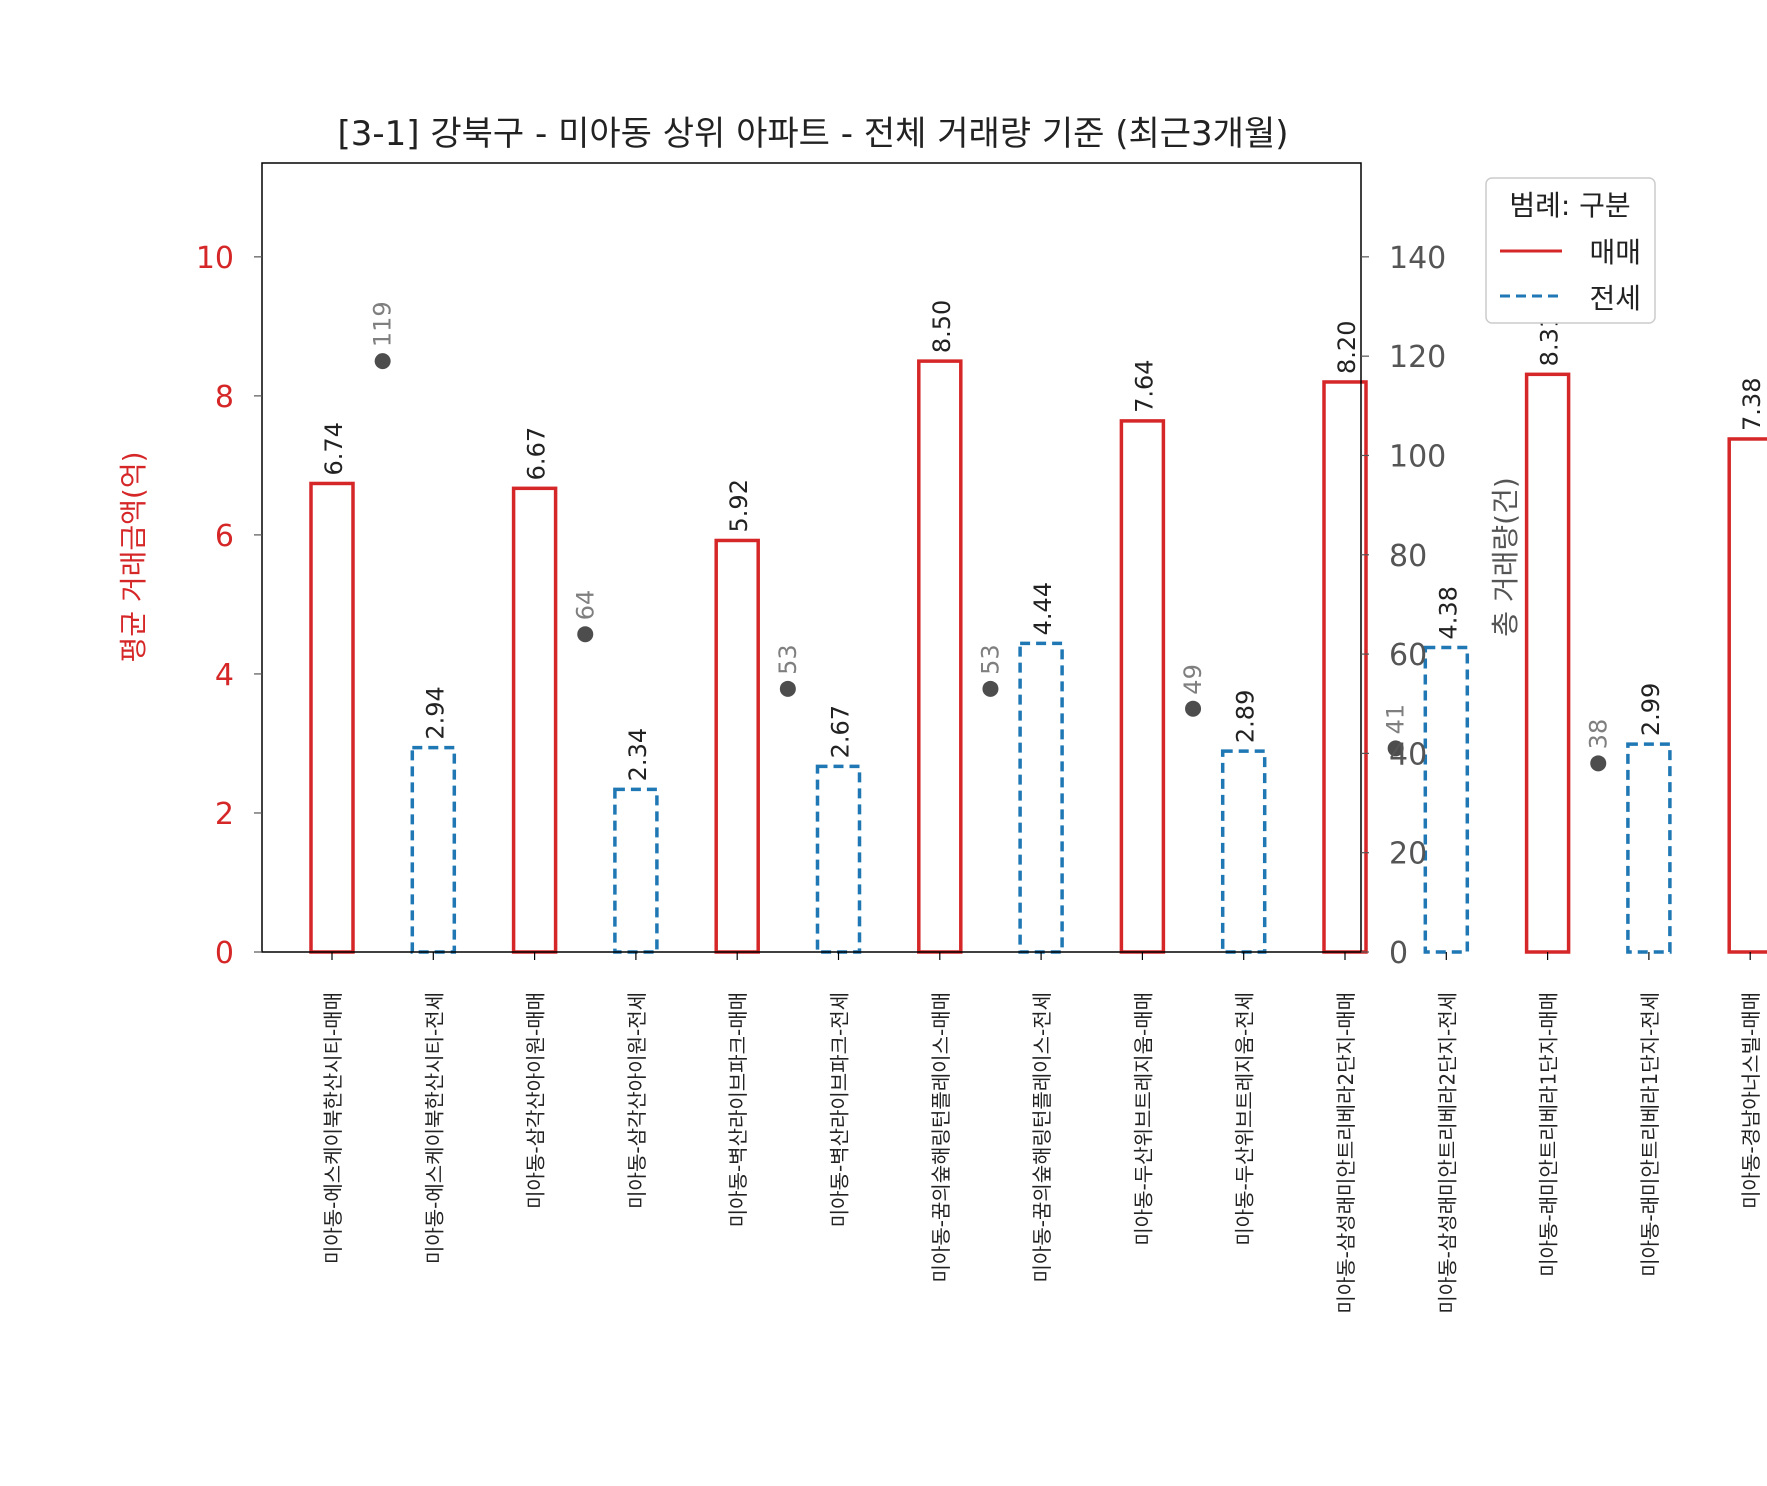 This screenshot has height=1486, width=1767. Describe the element at coordinates (1403, 606) in the screenshot. I see `y-axis-right: 0 20 40 60 80 100 120 140` at that location.